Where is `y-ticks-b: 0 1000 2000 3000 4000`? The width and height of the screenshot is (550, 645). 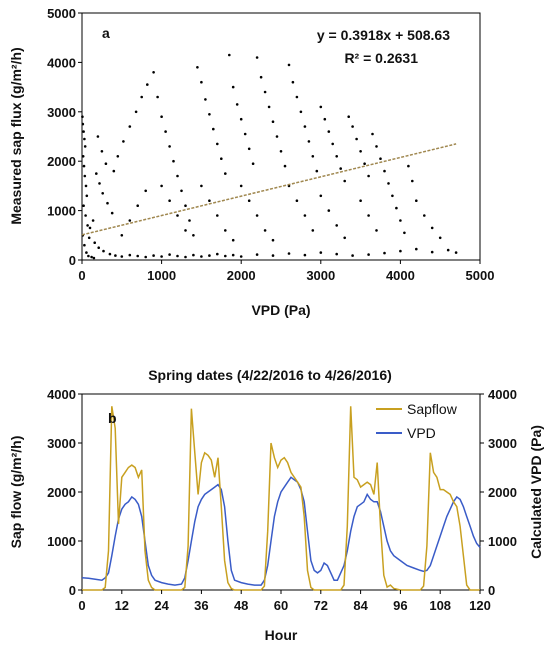
y-ticks-b: 0 1000 2000 3000 4000 is located at coordinates (64, 492).